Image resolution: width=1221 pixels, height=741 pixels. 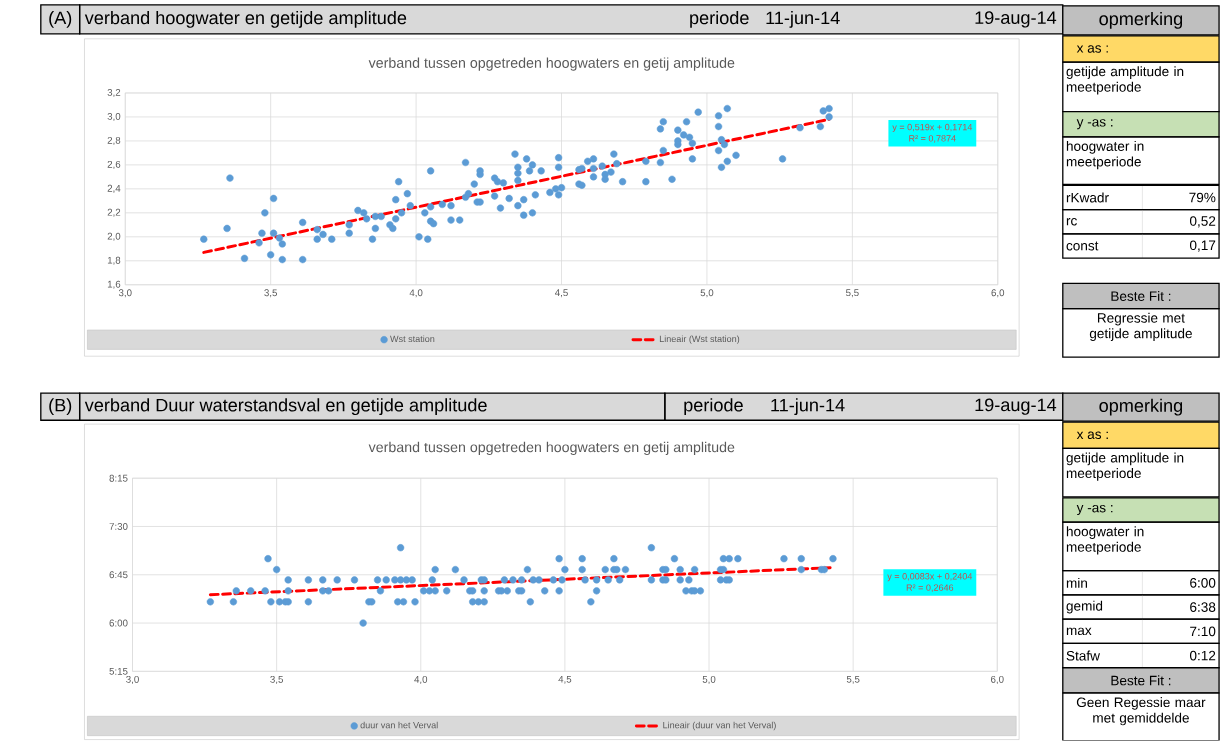 What do you see at coordinates (930, 588) in the screenshot?
I see `annotation: R² = 0,2646` at bounding box center [930, 588].